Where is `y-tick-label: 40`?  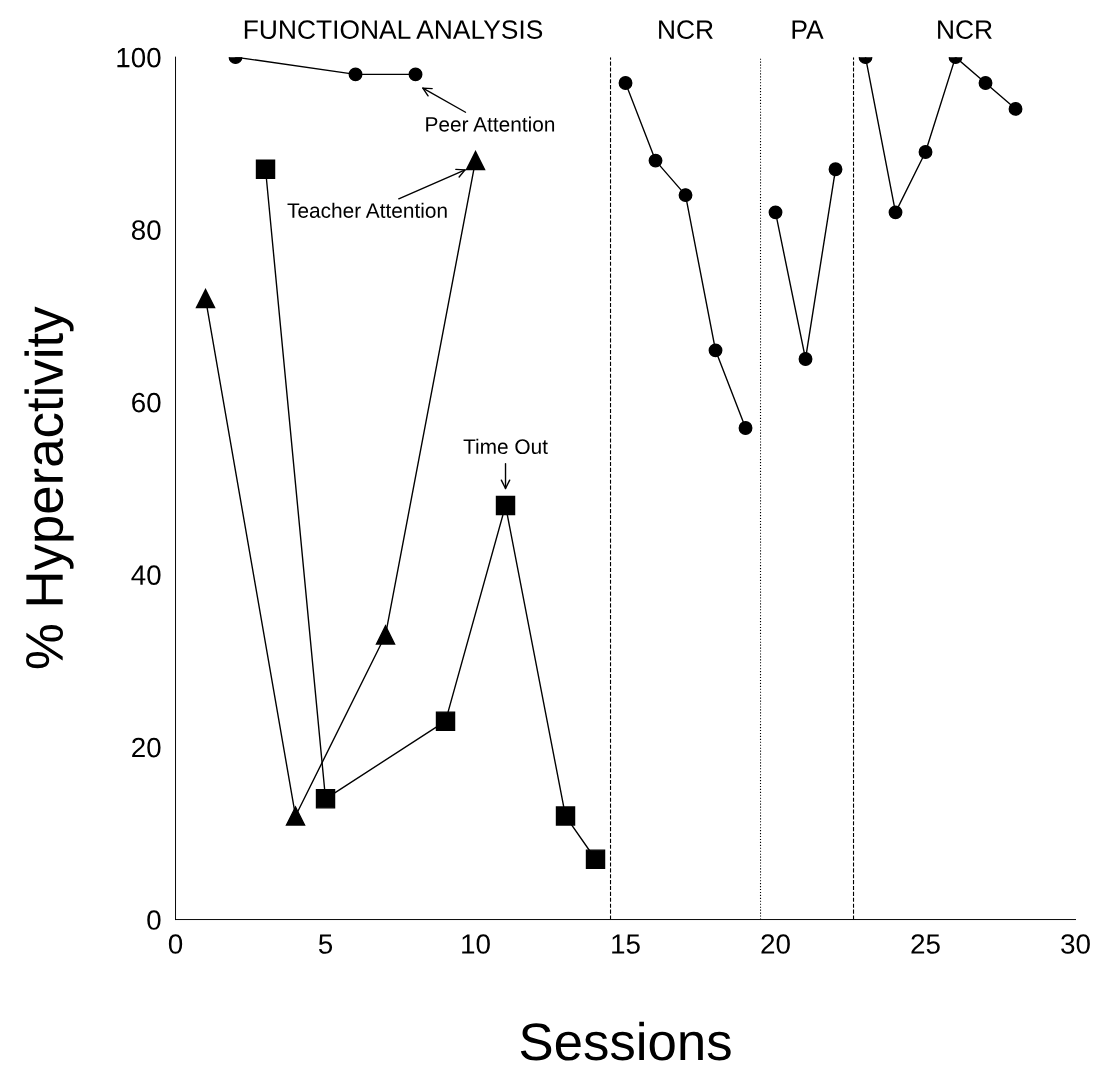
y-tick-label: 40 is located at coordinates (146, 575).